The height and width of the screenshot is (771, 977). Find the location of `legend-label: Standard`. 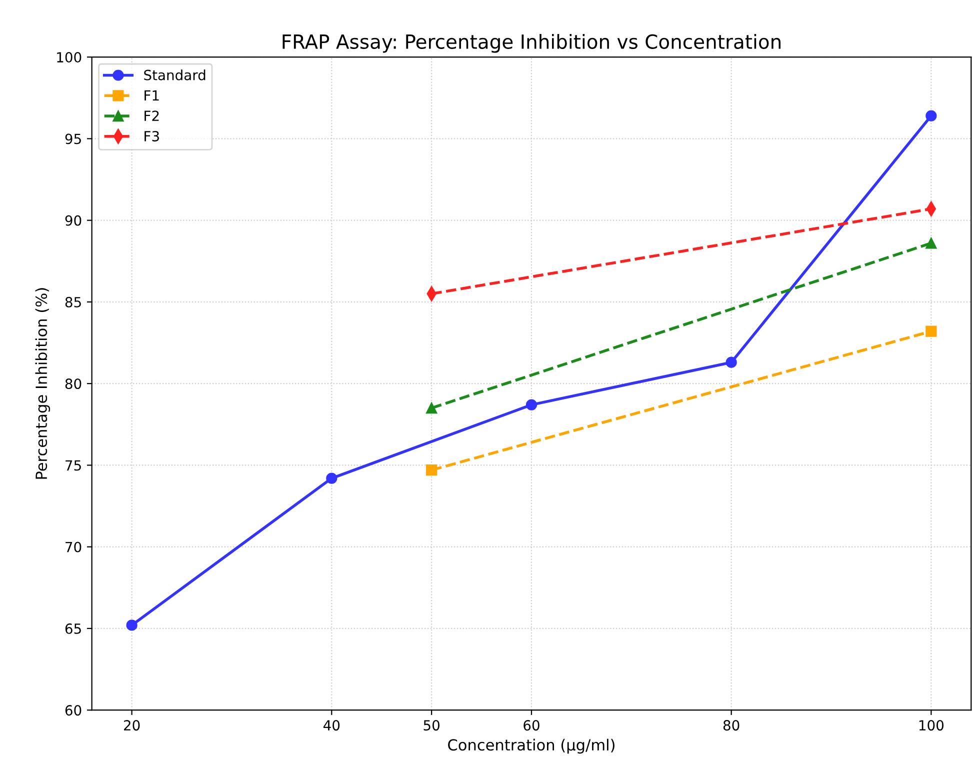

legend-label: Standard is located at coordinates (175, 75).